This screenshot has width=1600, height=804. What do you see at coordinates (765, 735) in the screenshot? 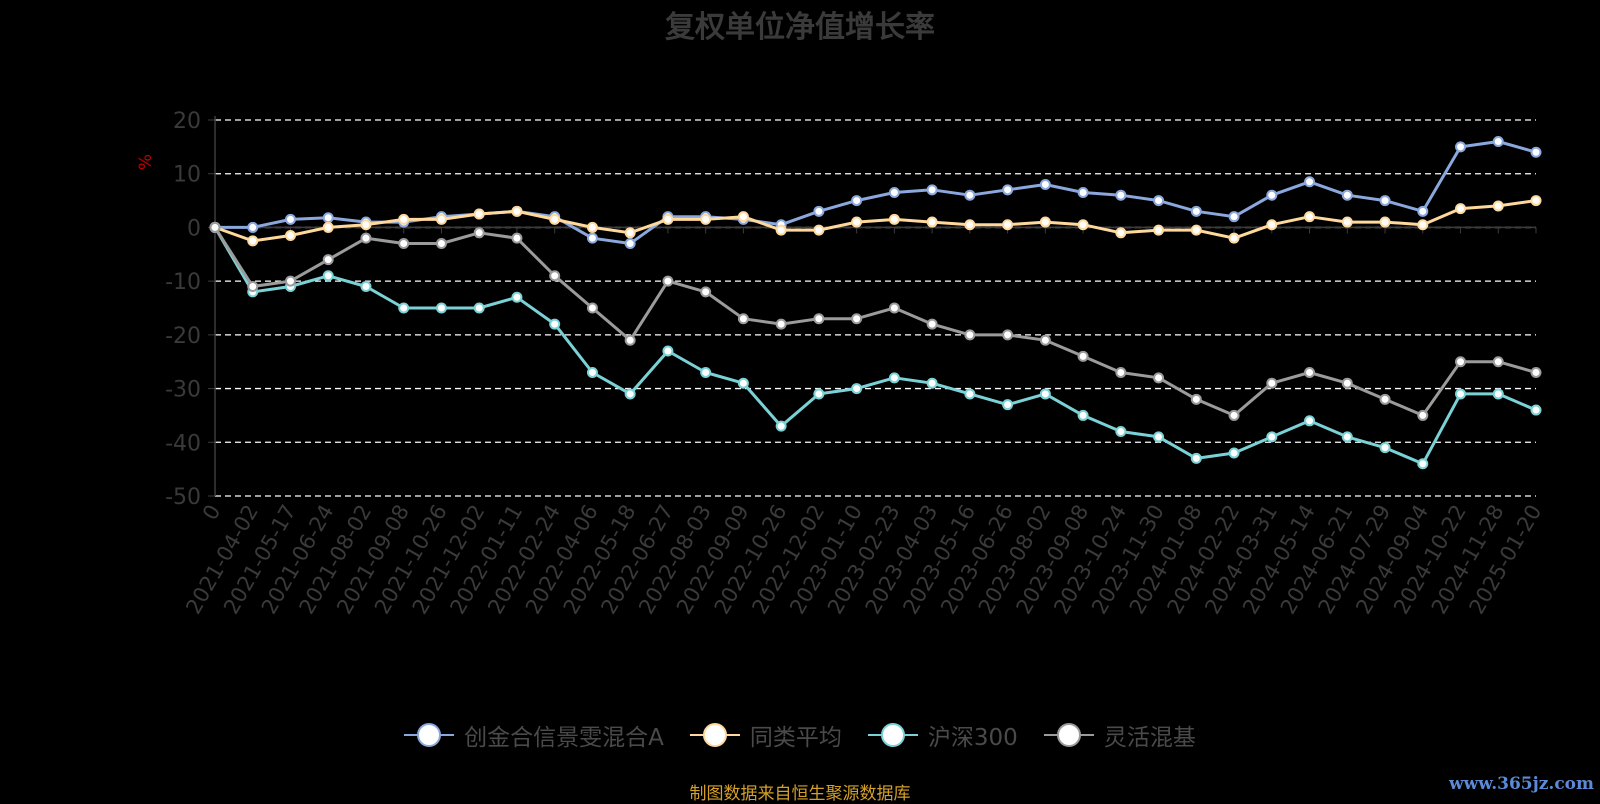
I see `legend-item-peer: 同类平均` at bounding box center [765, 735].